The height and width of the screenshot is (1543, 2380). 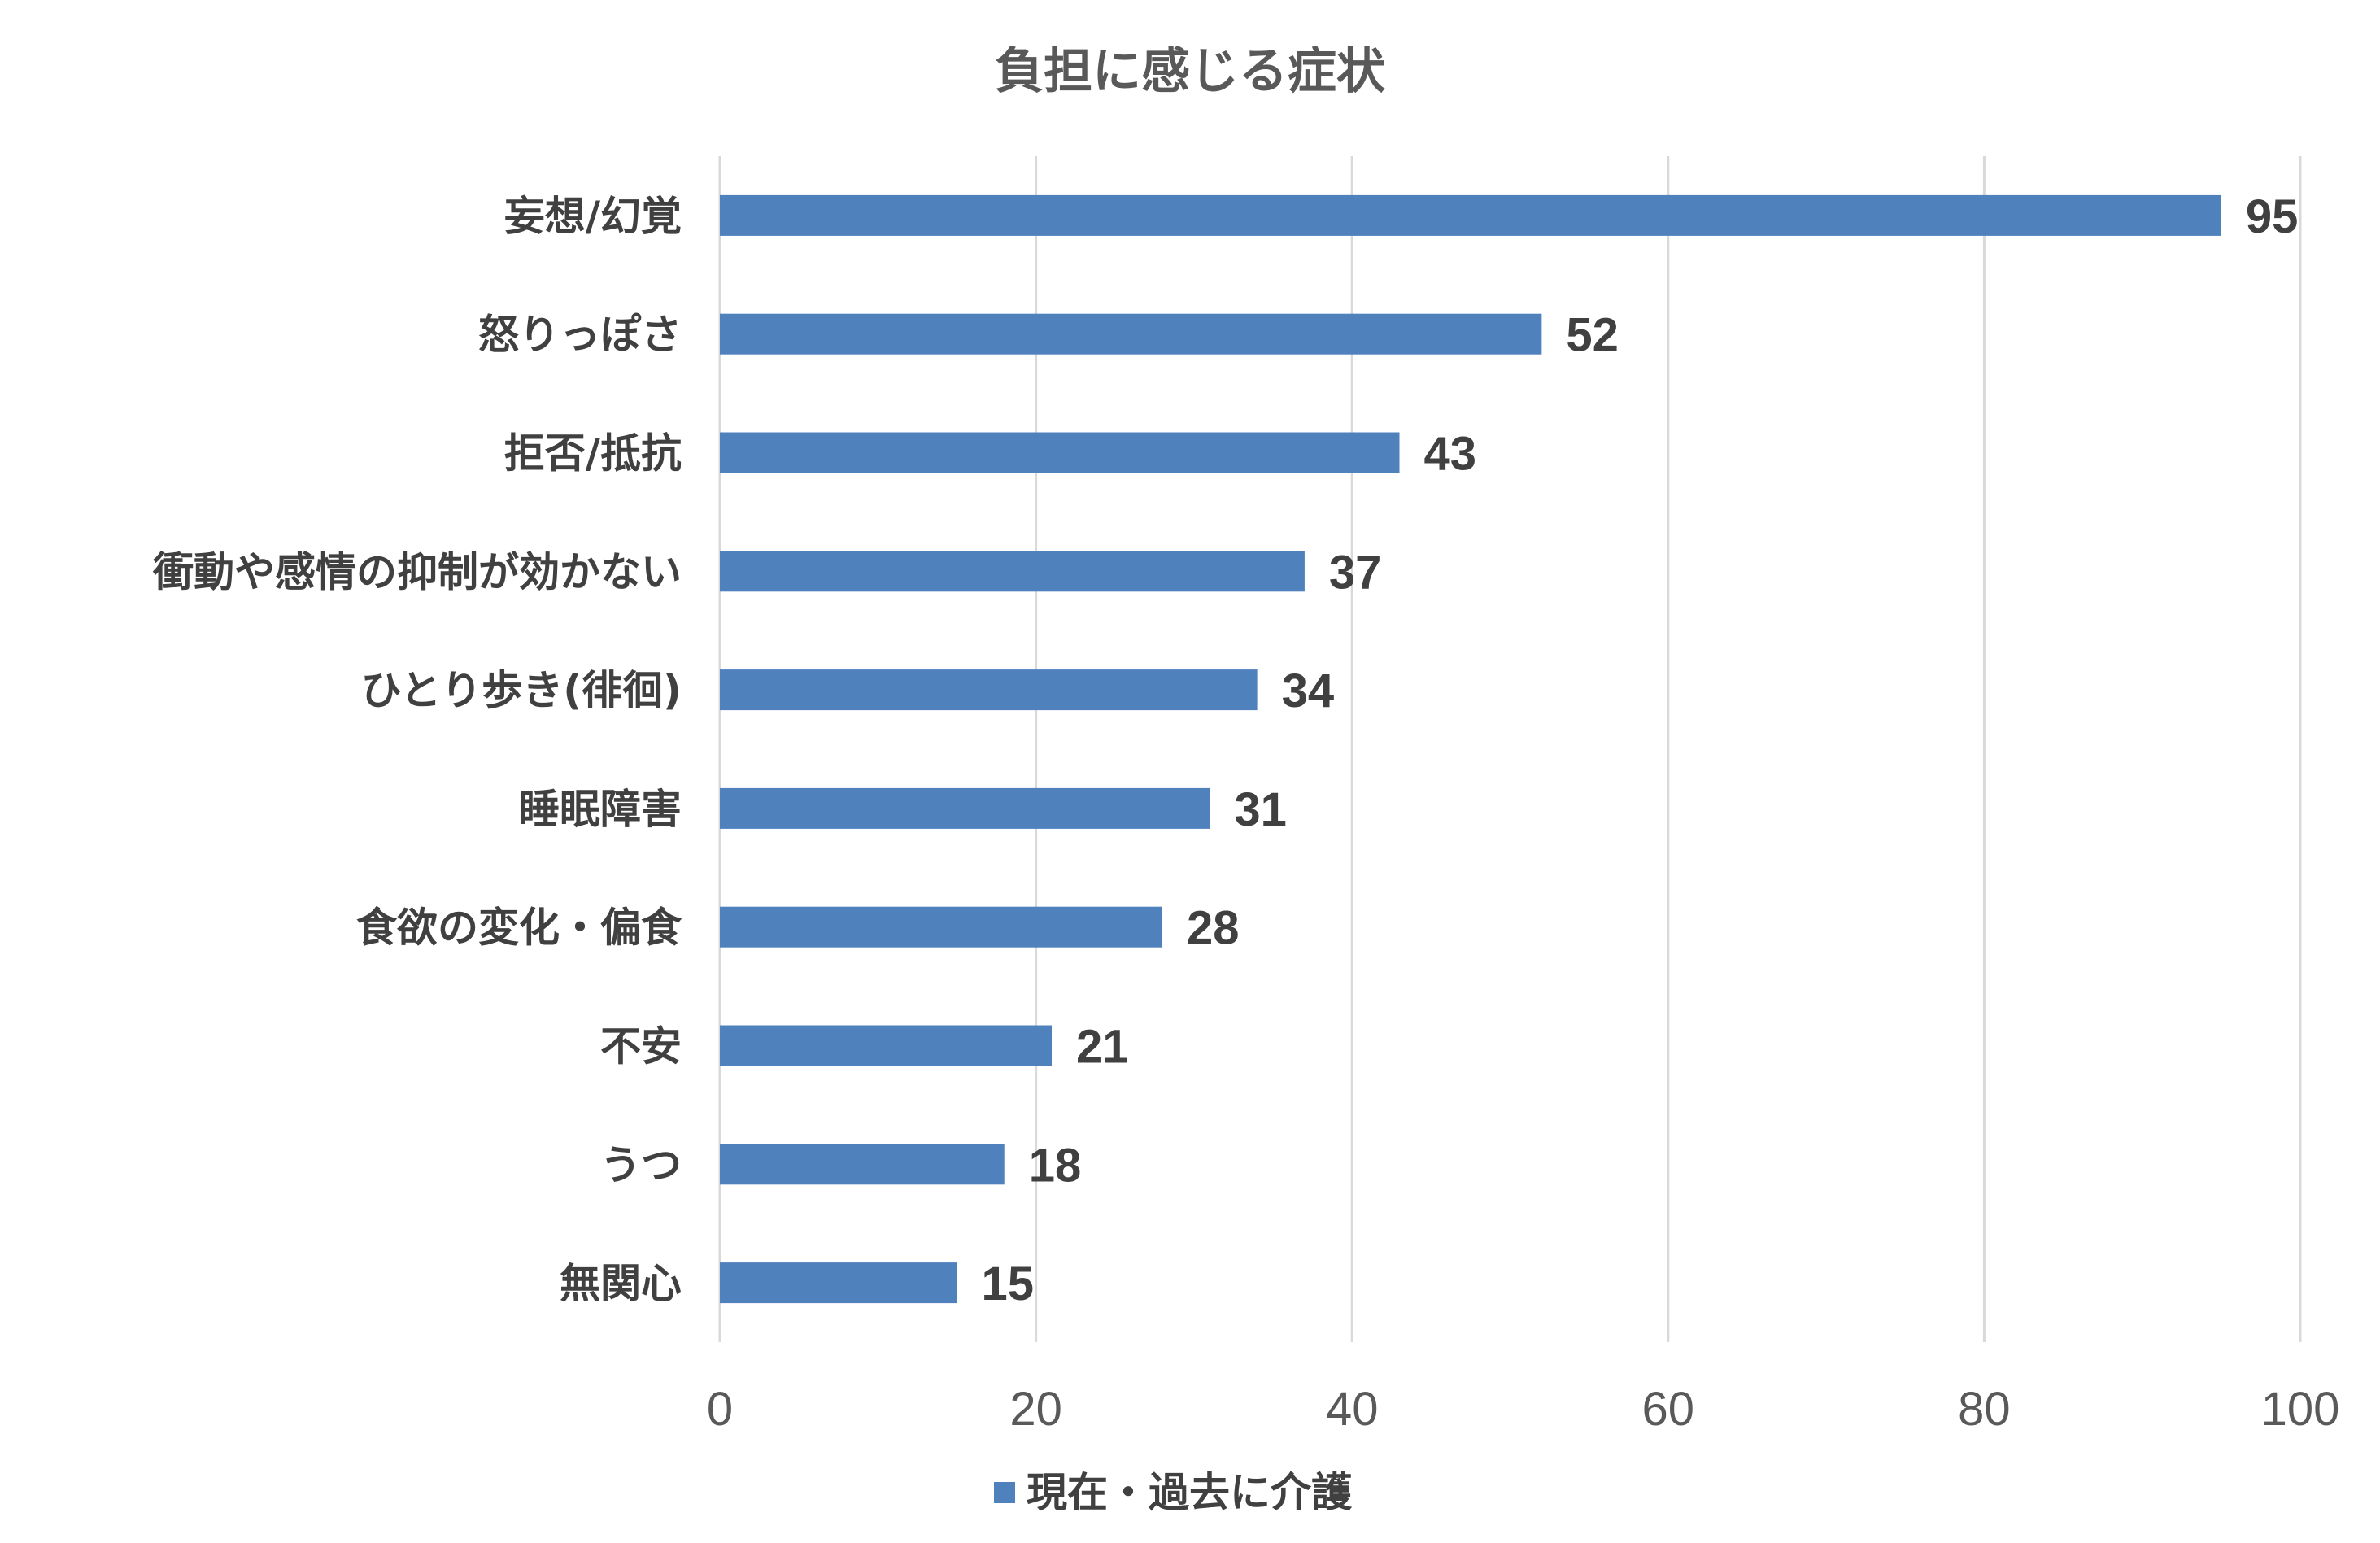 What do you see at coordinates (1308, 691) in the screenshot?
I see `data-label: 34` at bounding box center [1308, 691].